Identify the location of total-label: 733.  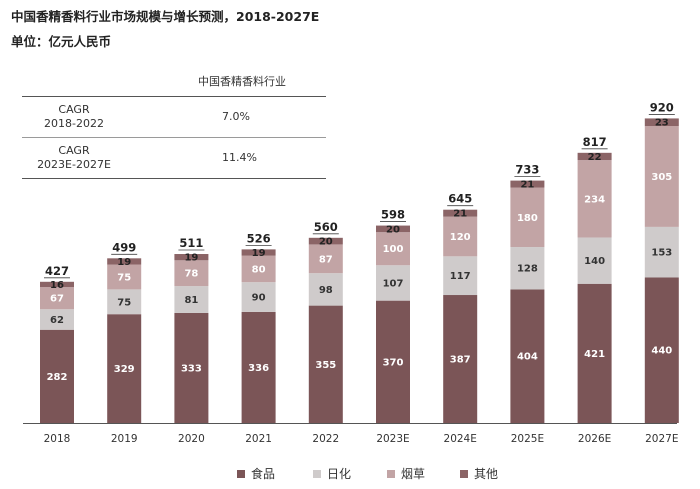
(527, 170).